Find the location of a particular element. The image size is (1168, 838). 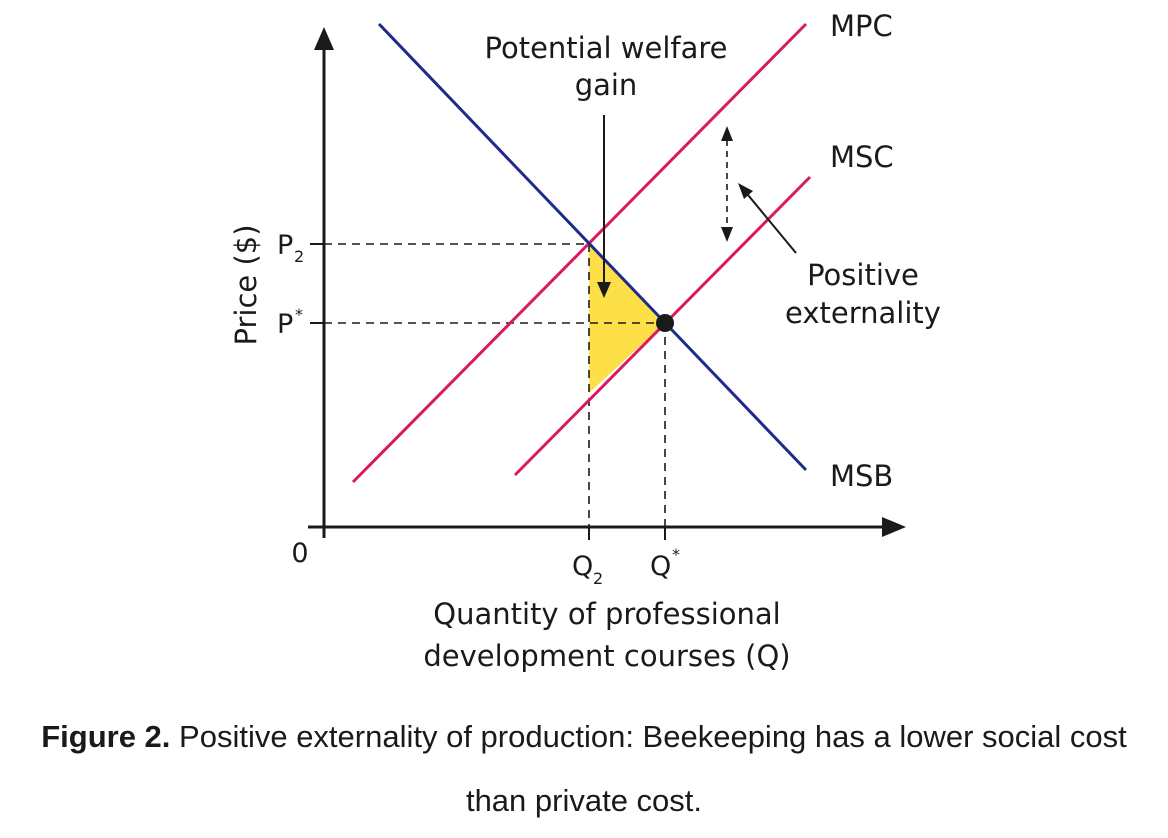

externality-gap-up-arrowhead-icon is located at coordinates (727, 133).